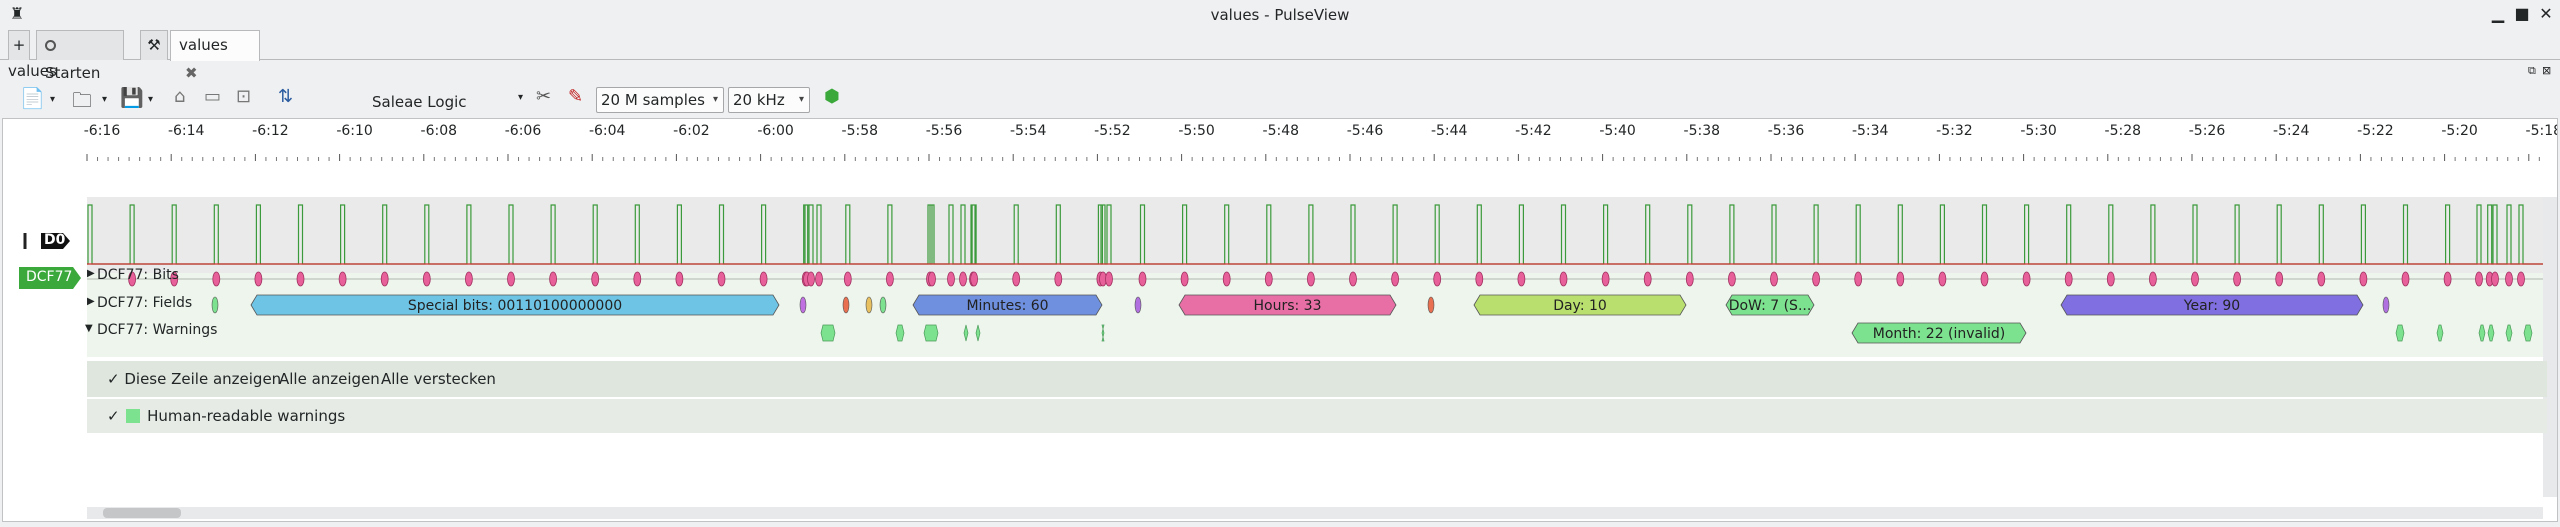 This screenshot has height=527, width=2560. What do you see at coordinates (180, 96) in the screenshot?
I see `zoom-in-icon: ⌂` at bounding box center [180, 96].